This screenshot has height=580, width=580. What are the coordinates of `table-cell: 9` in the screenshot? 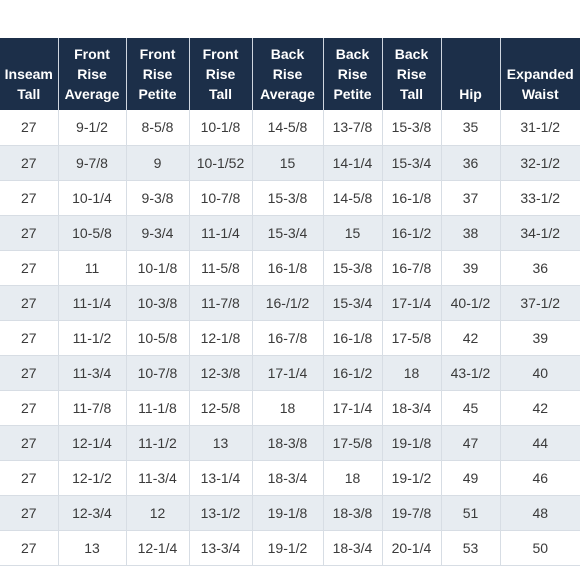 It's located at (158, 163).